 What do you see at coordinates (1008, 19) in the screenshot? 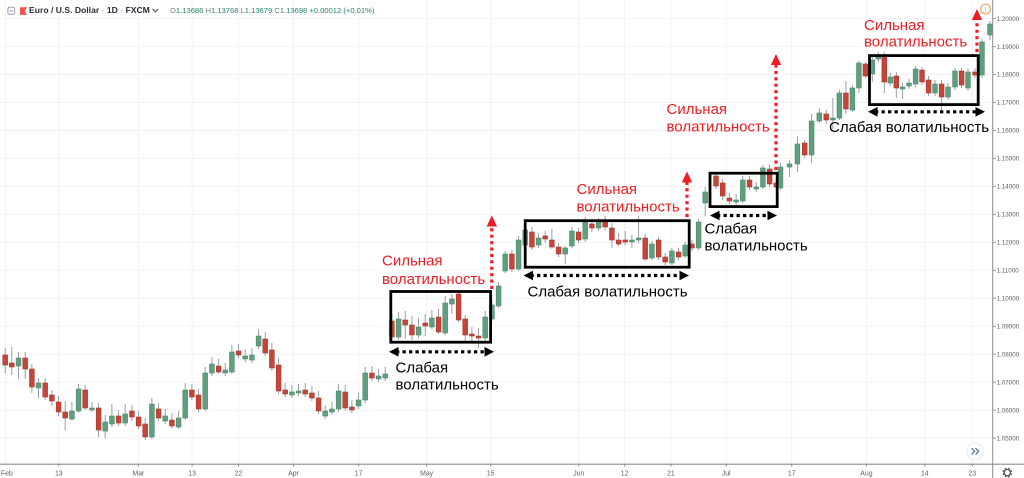
I see `svg-text: 1.20000` at bounding box center [1008, 19].